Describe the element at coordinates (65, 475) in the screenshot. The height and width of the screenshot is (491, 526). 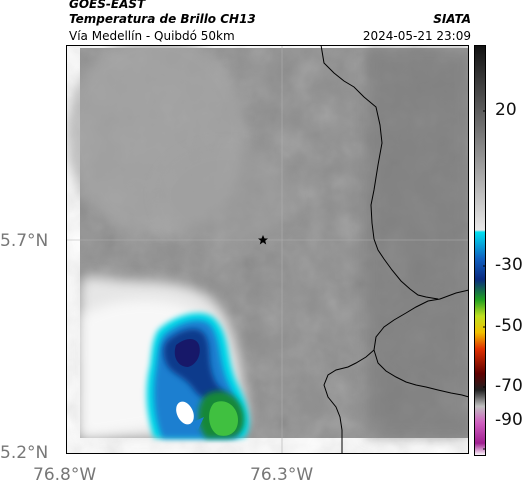
I see `x-tick-label: 76.8°W` at that location.